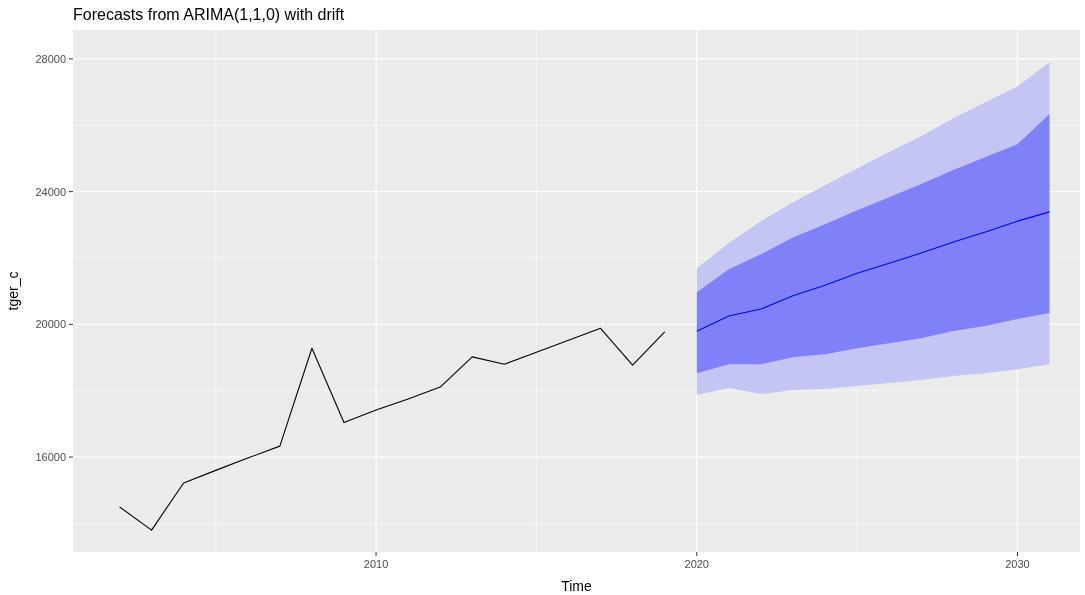  I want to click on y-tick-label: 20000, so click(50, 324).